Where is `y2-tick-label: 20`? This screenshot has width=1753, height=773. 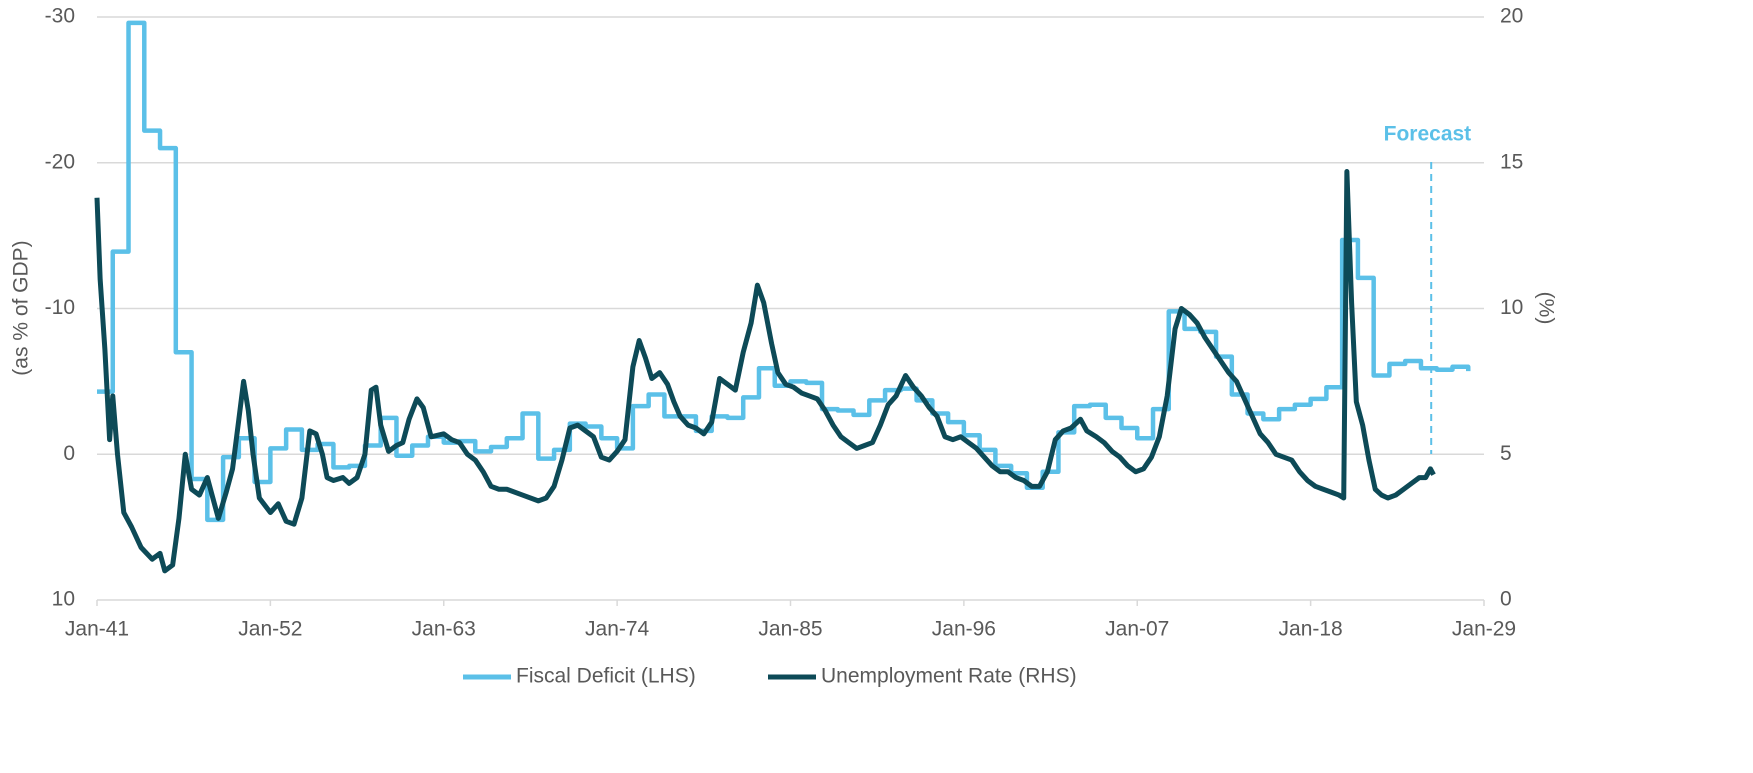
y2-tick-label: 20 is located at coordinates (1511, 16).